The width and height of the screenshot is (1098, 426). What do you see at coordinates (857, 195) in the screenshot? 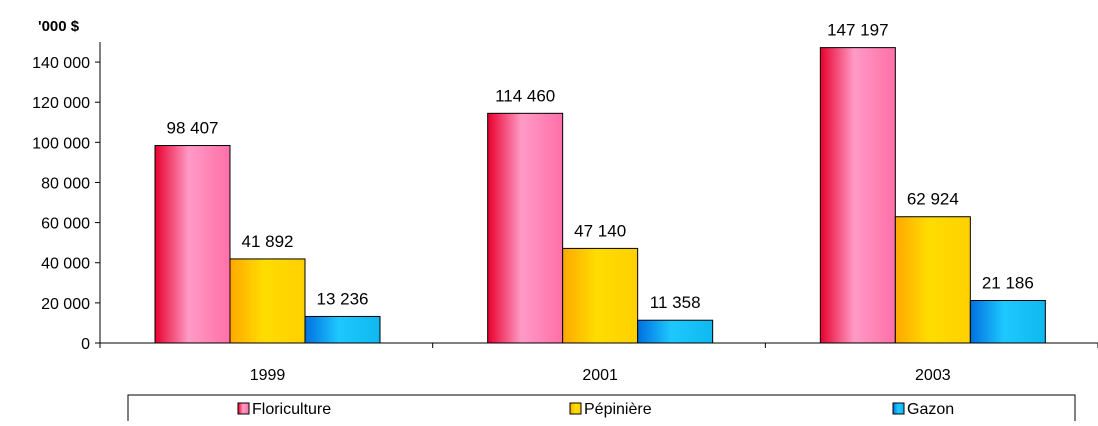
I see `bar-floriculture-2003` at bounding box center [857, 195].